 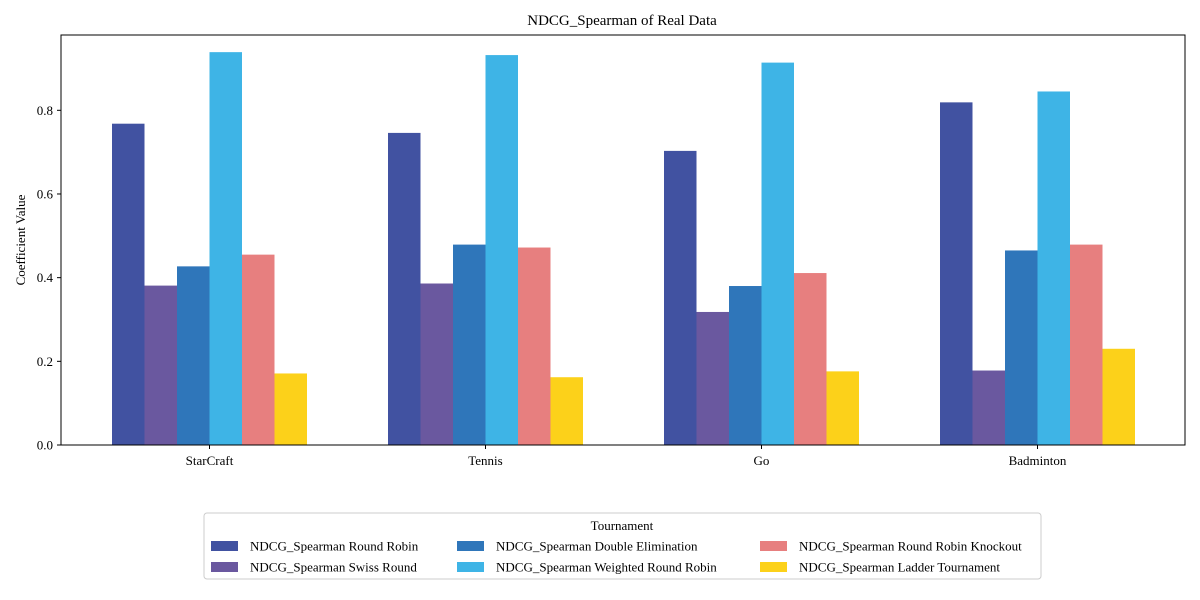 I want to click on bar-1-badminton, so click(x=956, y=274).